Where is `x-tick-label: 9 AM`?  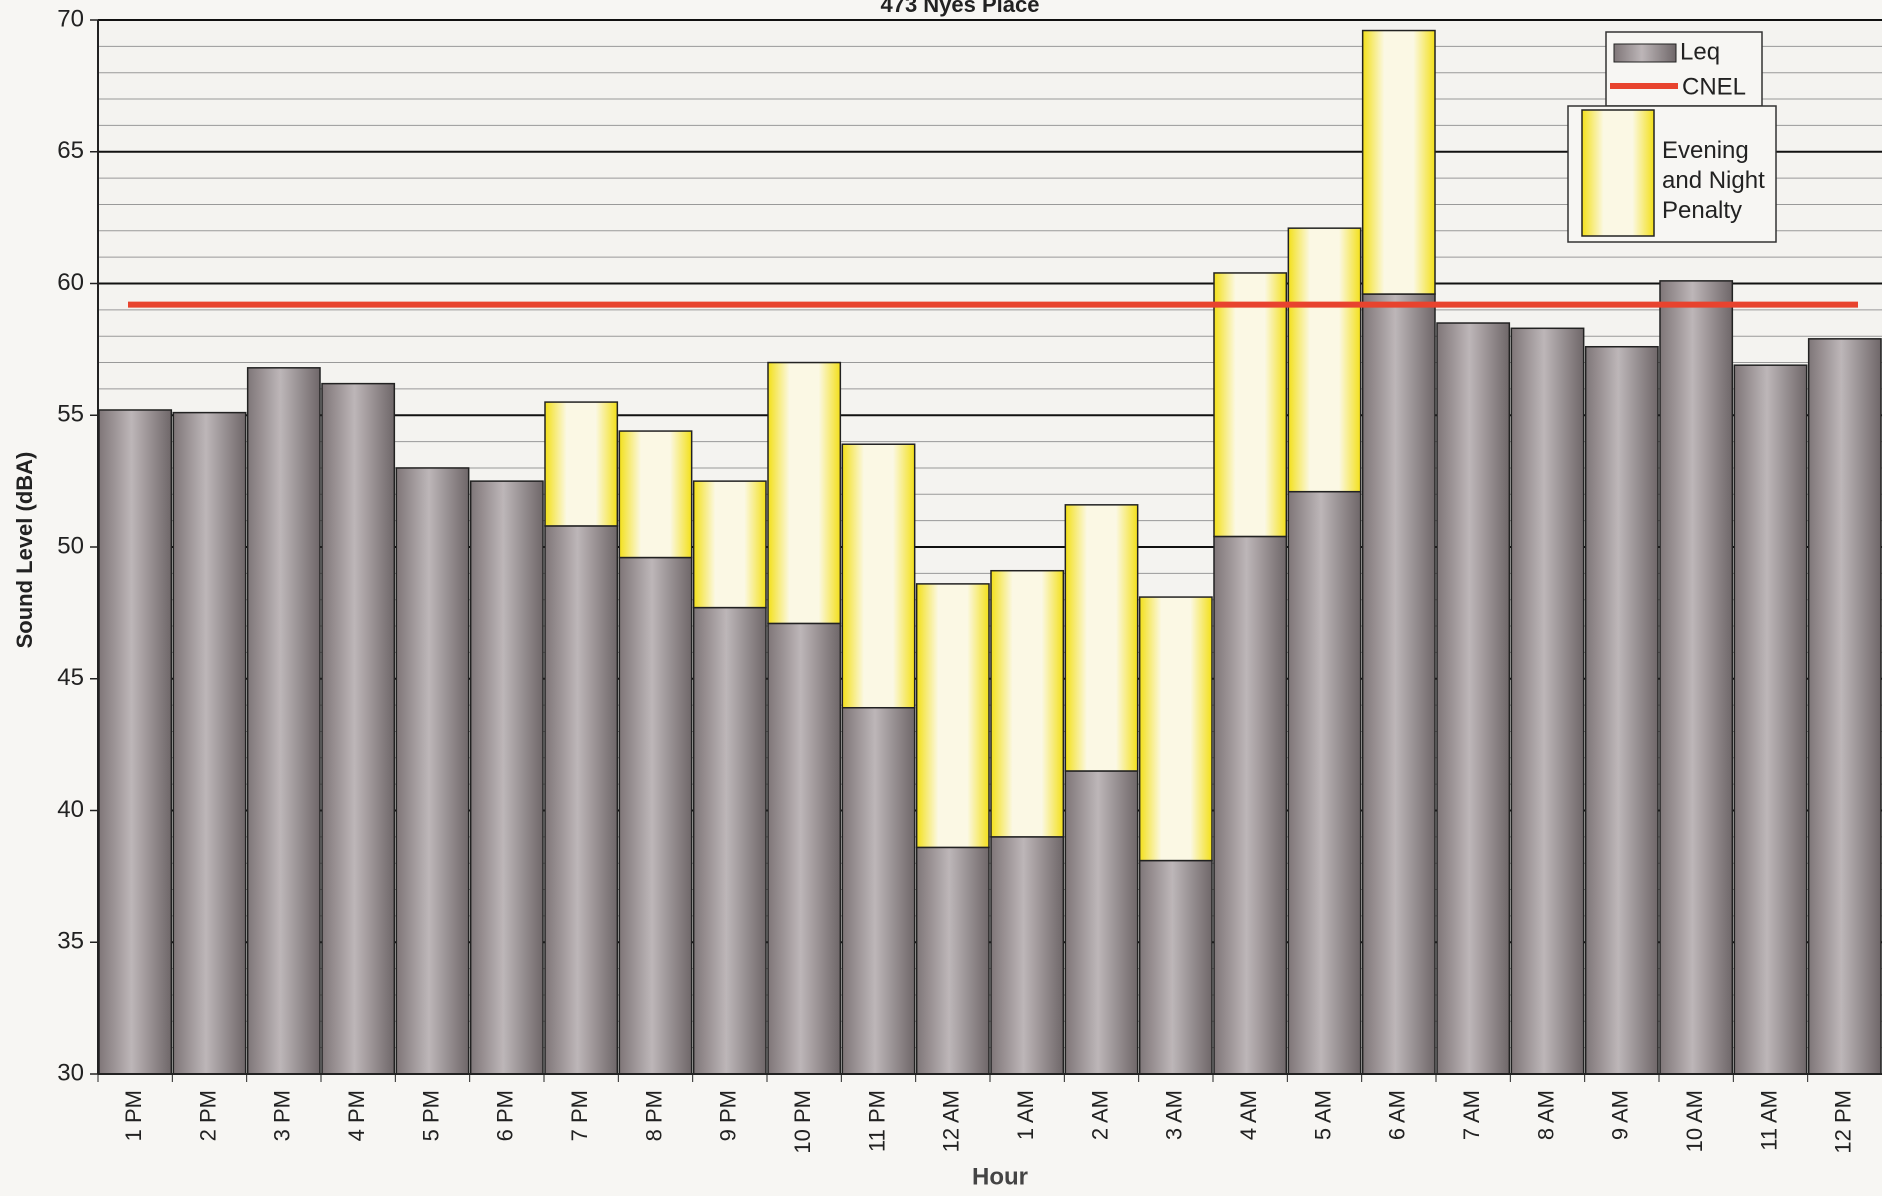
x-tick-label: 9 AM is located at coordinates (1620, 1115).